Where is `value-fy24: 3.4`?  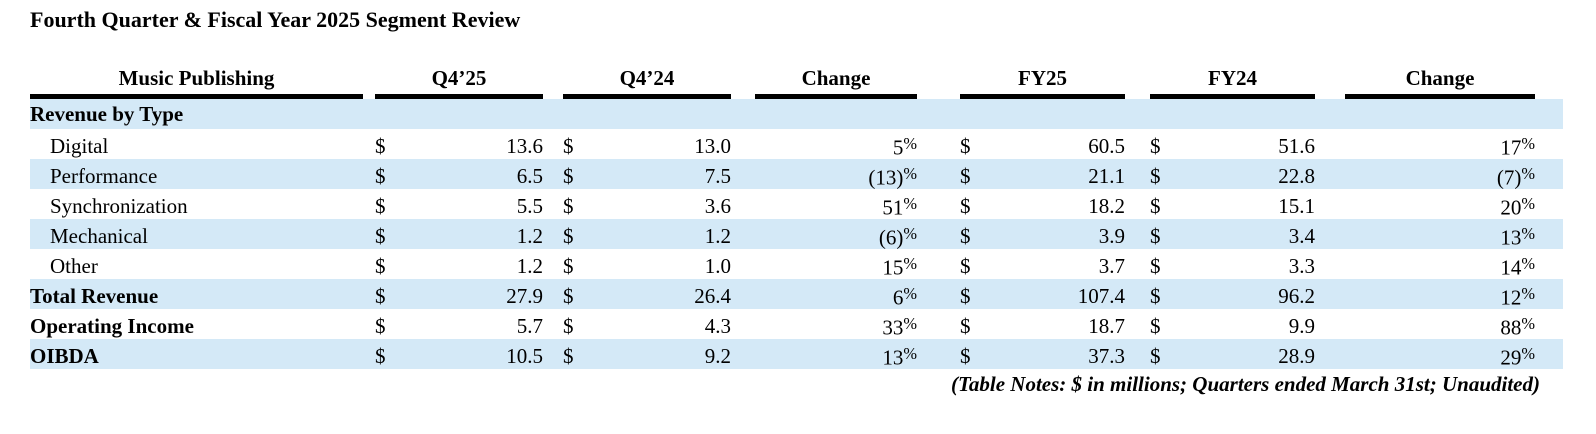 value-fy24: 3.4 is located at coordinates (1301, 235).